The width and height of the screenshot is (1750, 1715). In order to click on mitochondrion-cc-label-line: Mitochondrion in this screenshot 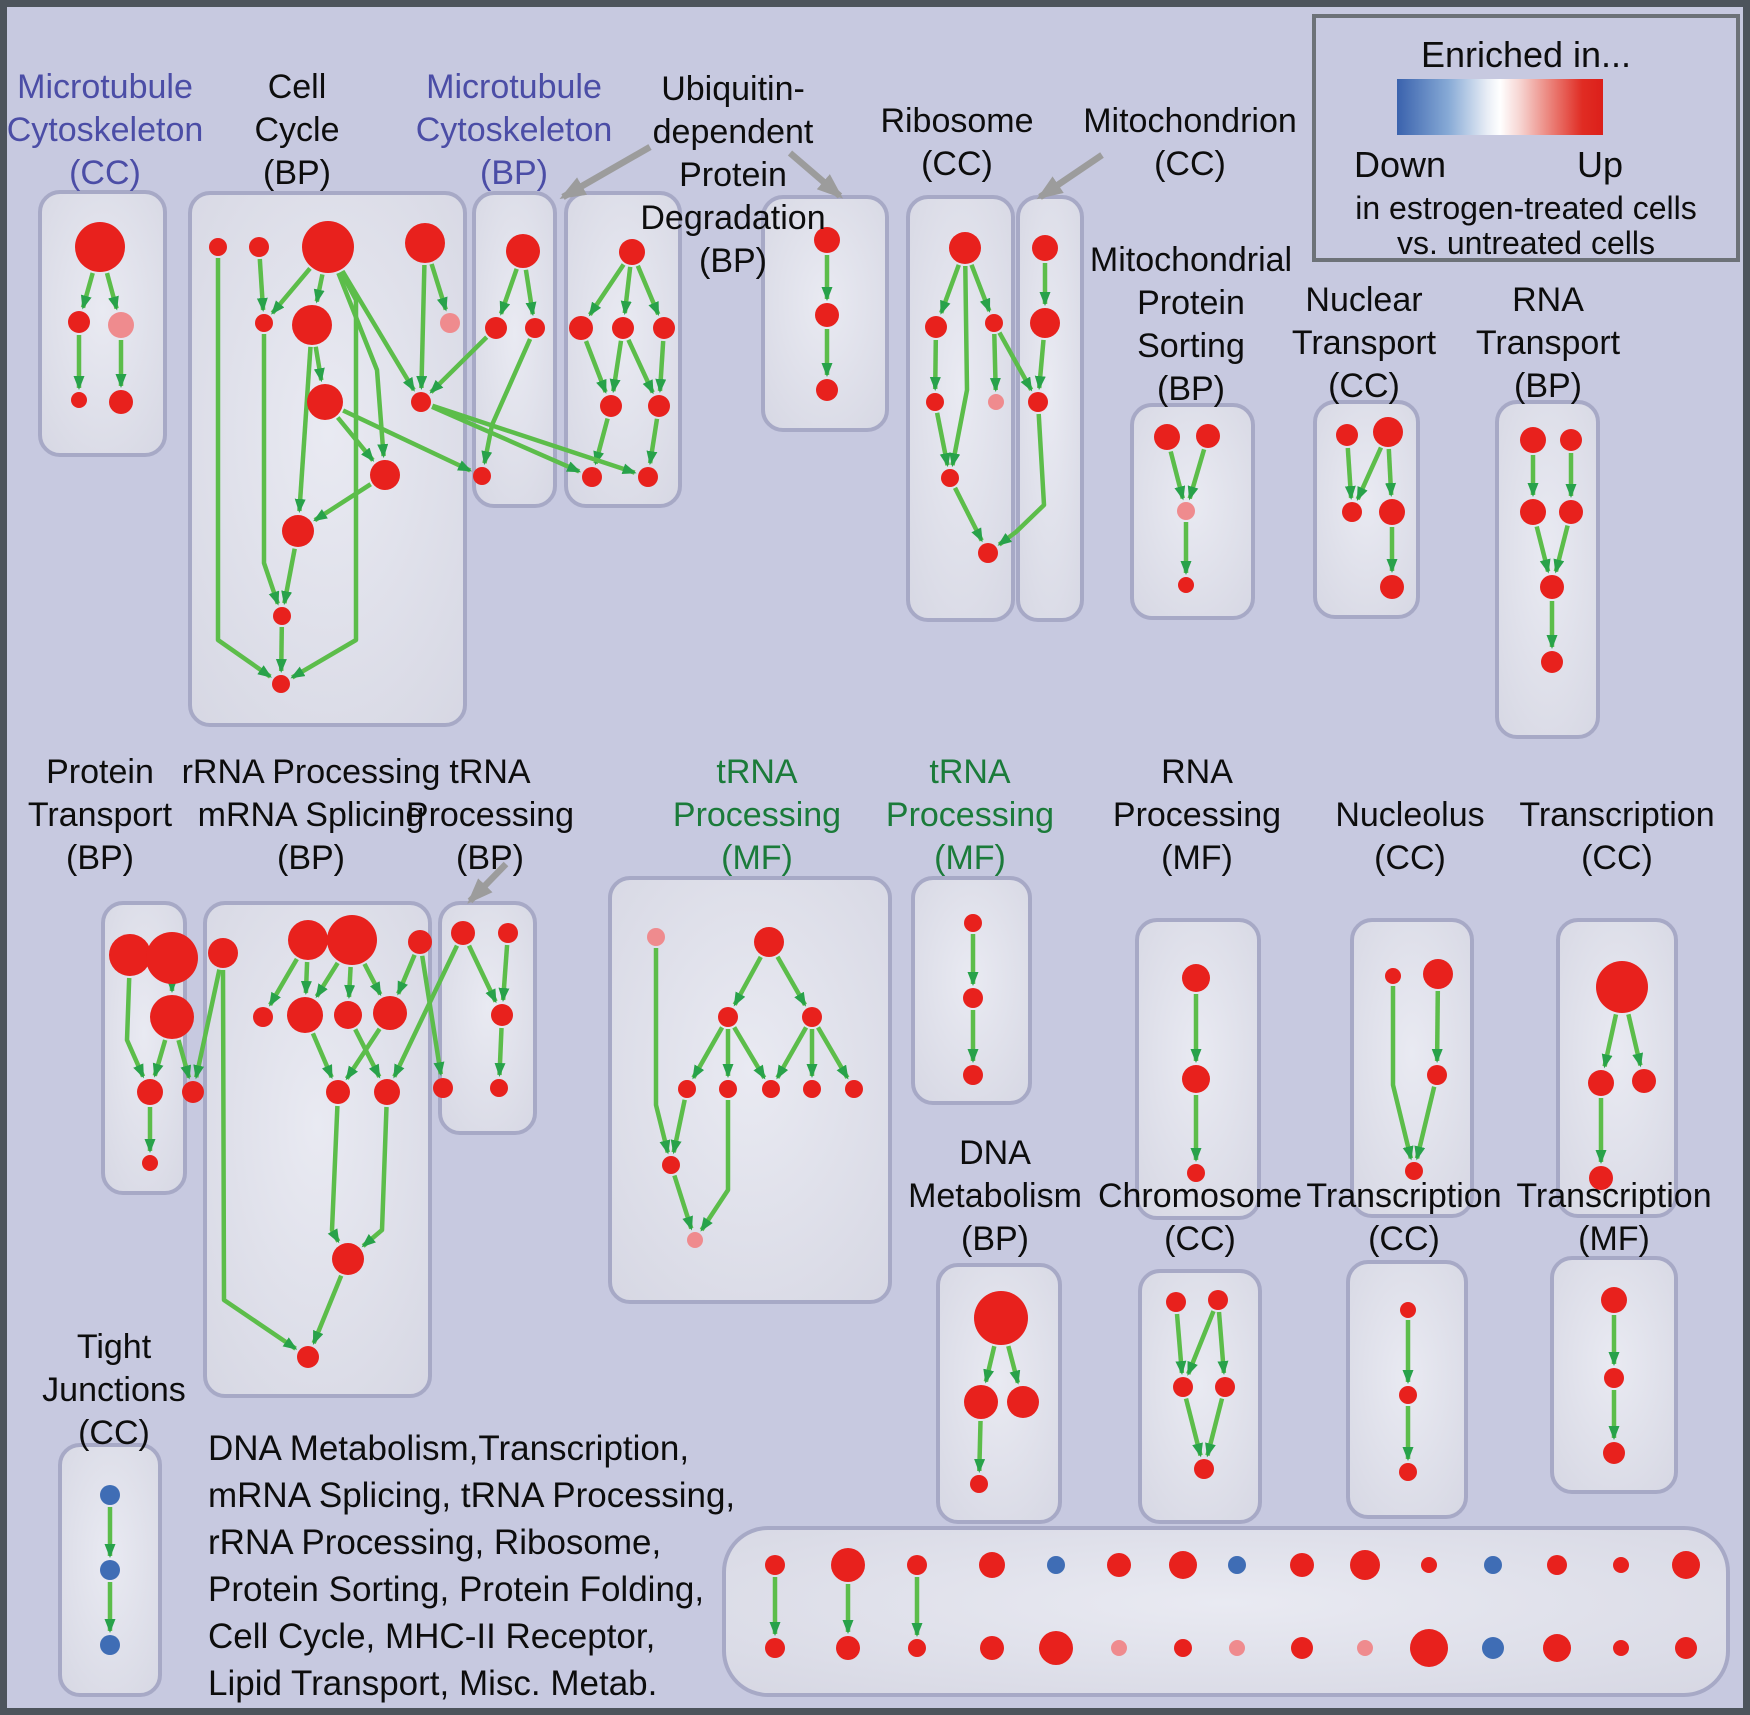, I will do `click(1190, 121)`.